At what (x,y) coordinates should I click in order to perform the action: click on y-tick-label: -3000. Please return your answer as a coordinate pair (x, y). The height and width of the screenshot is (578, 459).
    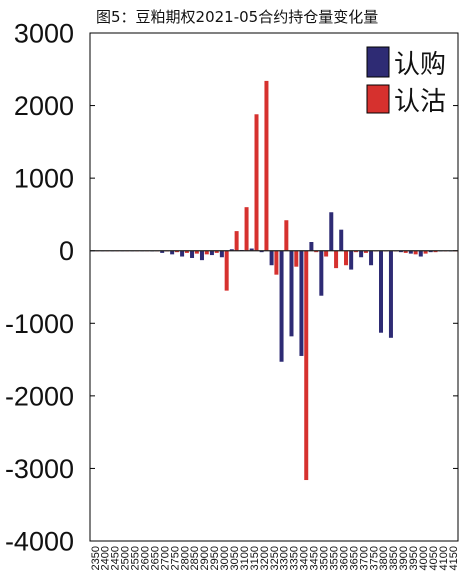
    Looking at the image, I should click on (39, 469).